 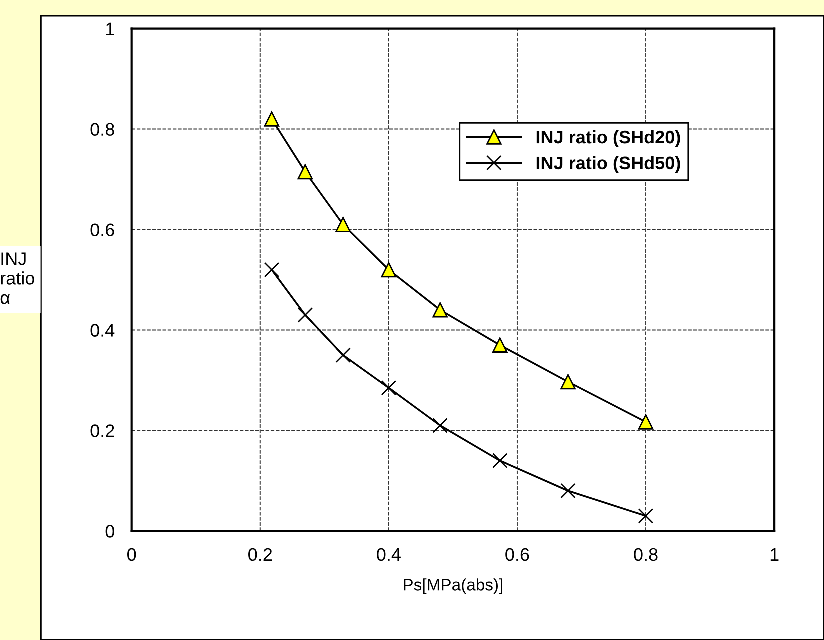 I want to click on x-tick-label: 0.4, so click(x=389, y=555).